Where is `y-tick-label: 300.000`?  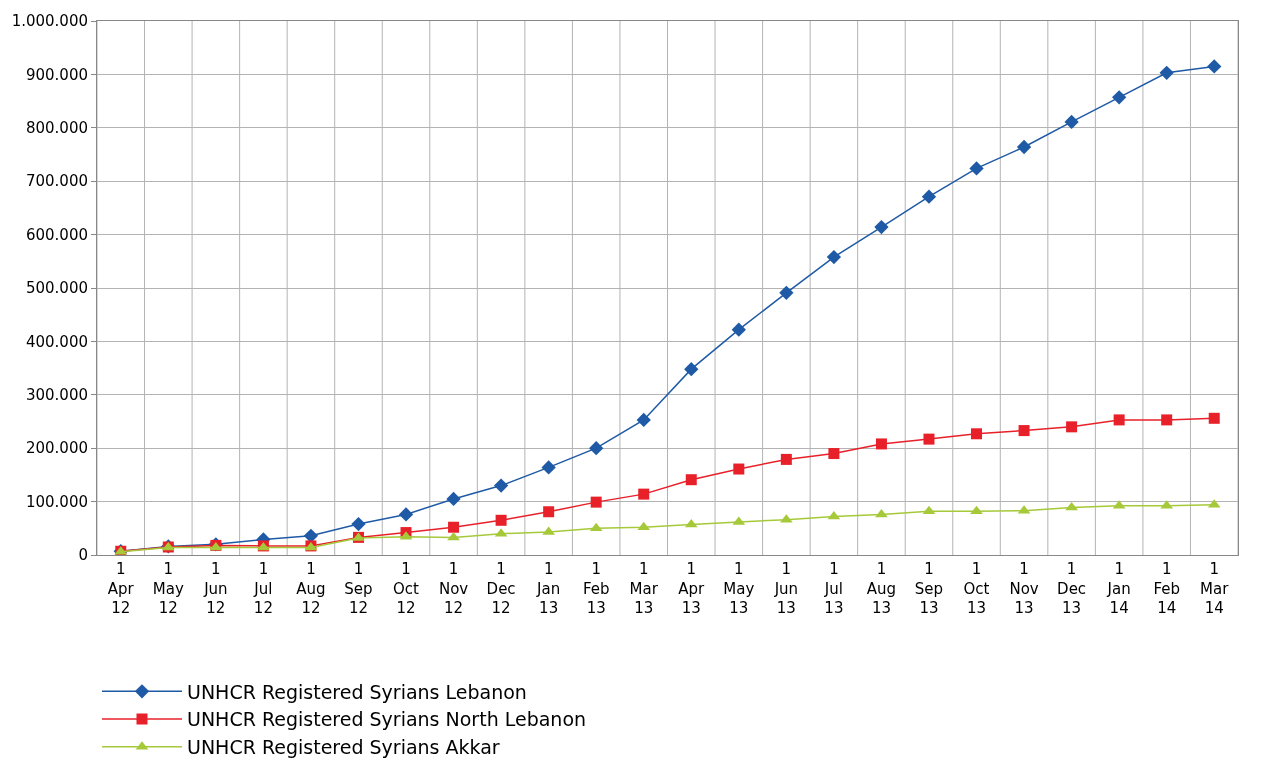 y-tick-label: 300.000 is located at coordinates (56, 395).